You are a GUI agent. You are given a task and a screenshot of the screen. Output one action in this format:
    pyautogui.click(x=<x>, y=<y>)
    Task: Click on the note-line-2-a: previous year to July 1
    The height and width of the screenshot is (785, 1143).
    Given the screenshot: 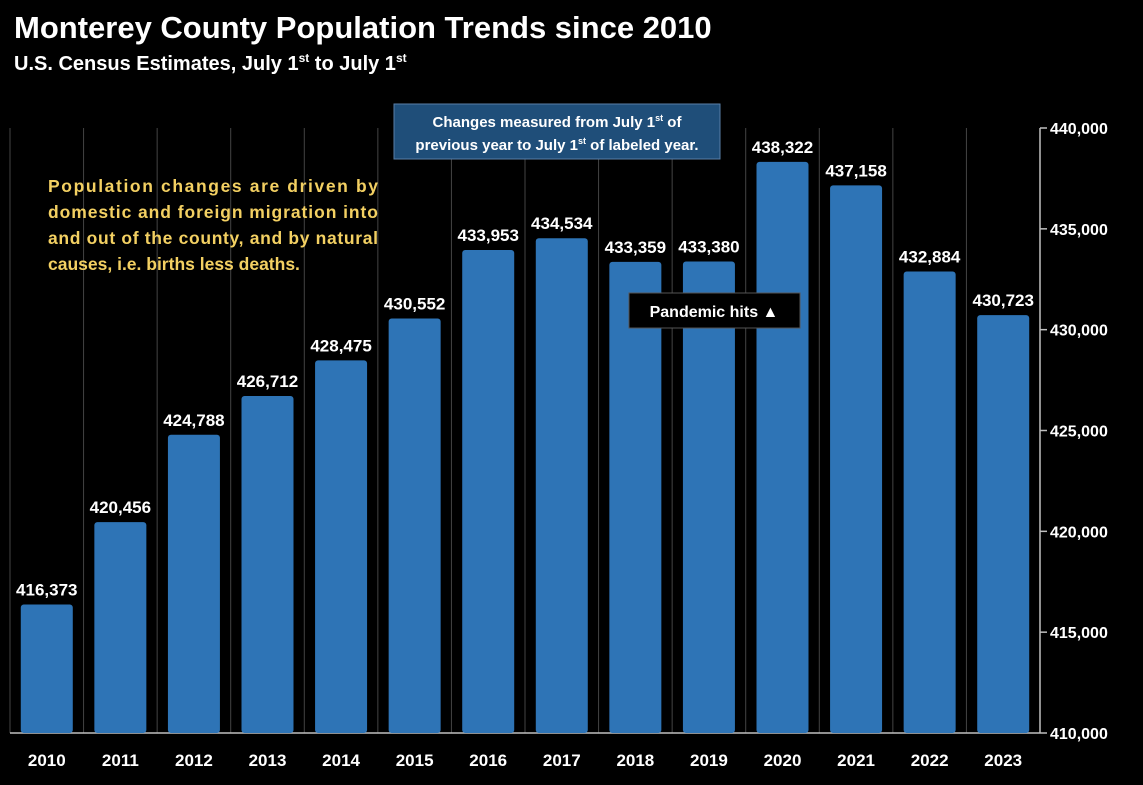 What is the action you would take?
    pyautogui.click(x=496, y=145)
    